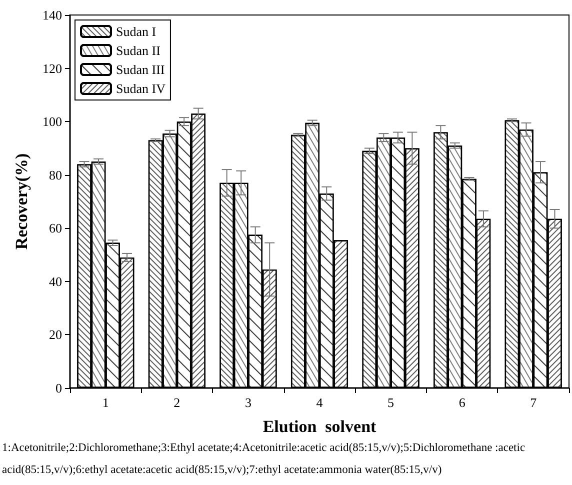  What do you see at coordinates (52, 68) in the screenshot?
I see `y-tick-label: 120` at bounding box center [52, 68].